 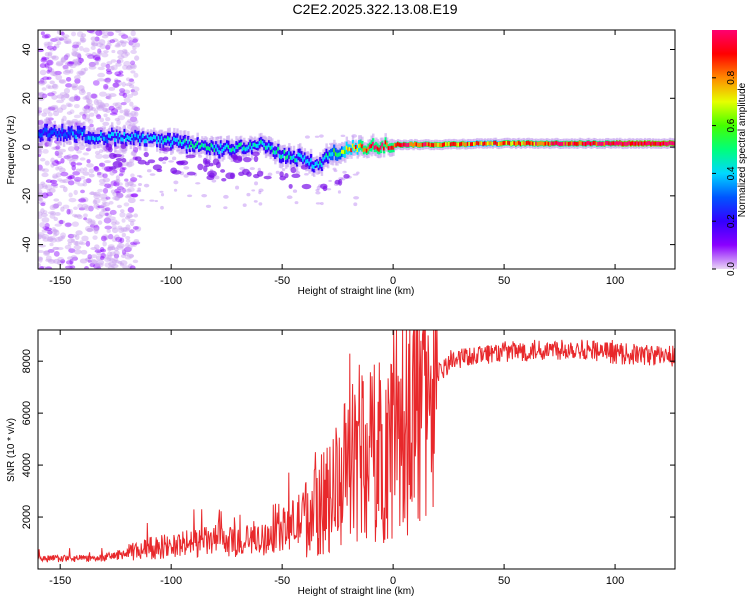 What do you see at coordinates (27, 196) in the screenshot?
I see `spectrogram-ytick-label: -20` at bounding box center [27, 196].